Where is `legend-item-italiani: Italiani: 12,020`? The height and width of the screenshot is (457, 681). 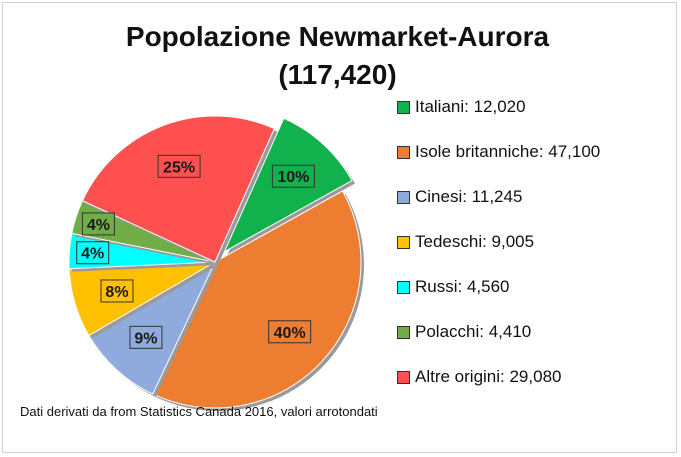 legend-item-italiani: Italiani: 12,020 is located at coordinates (461, 107).